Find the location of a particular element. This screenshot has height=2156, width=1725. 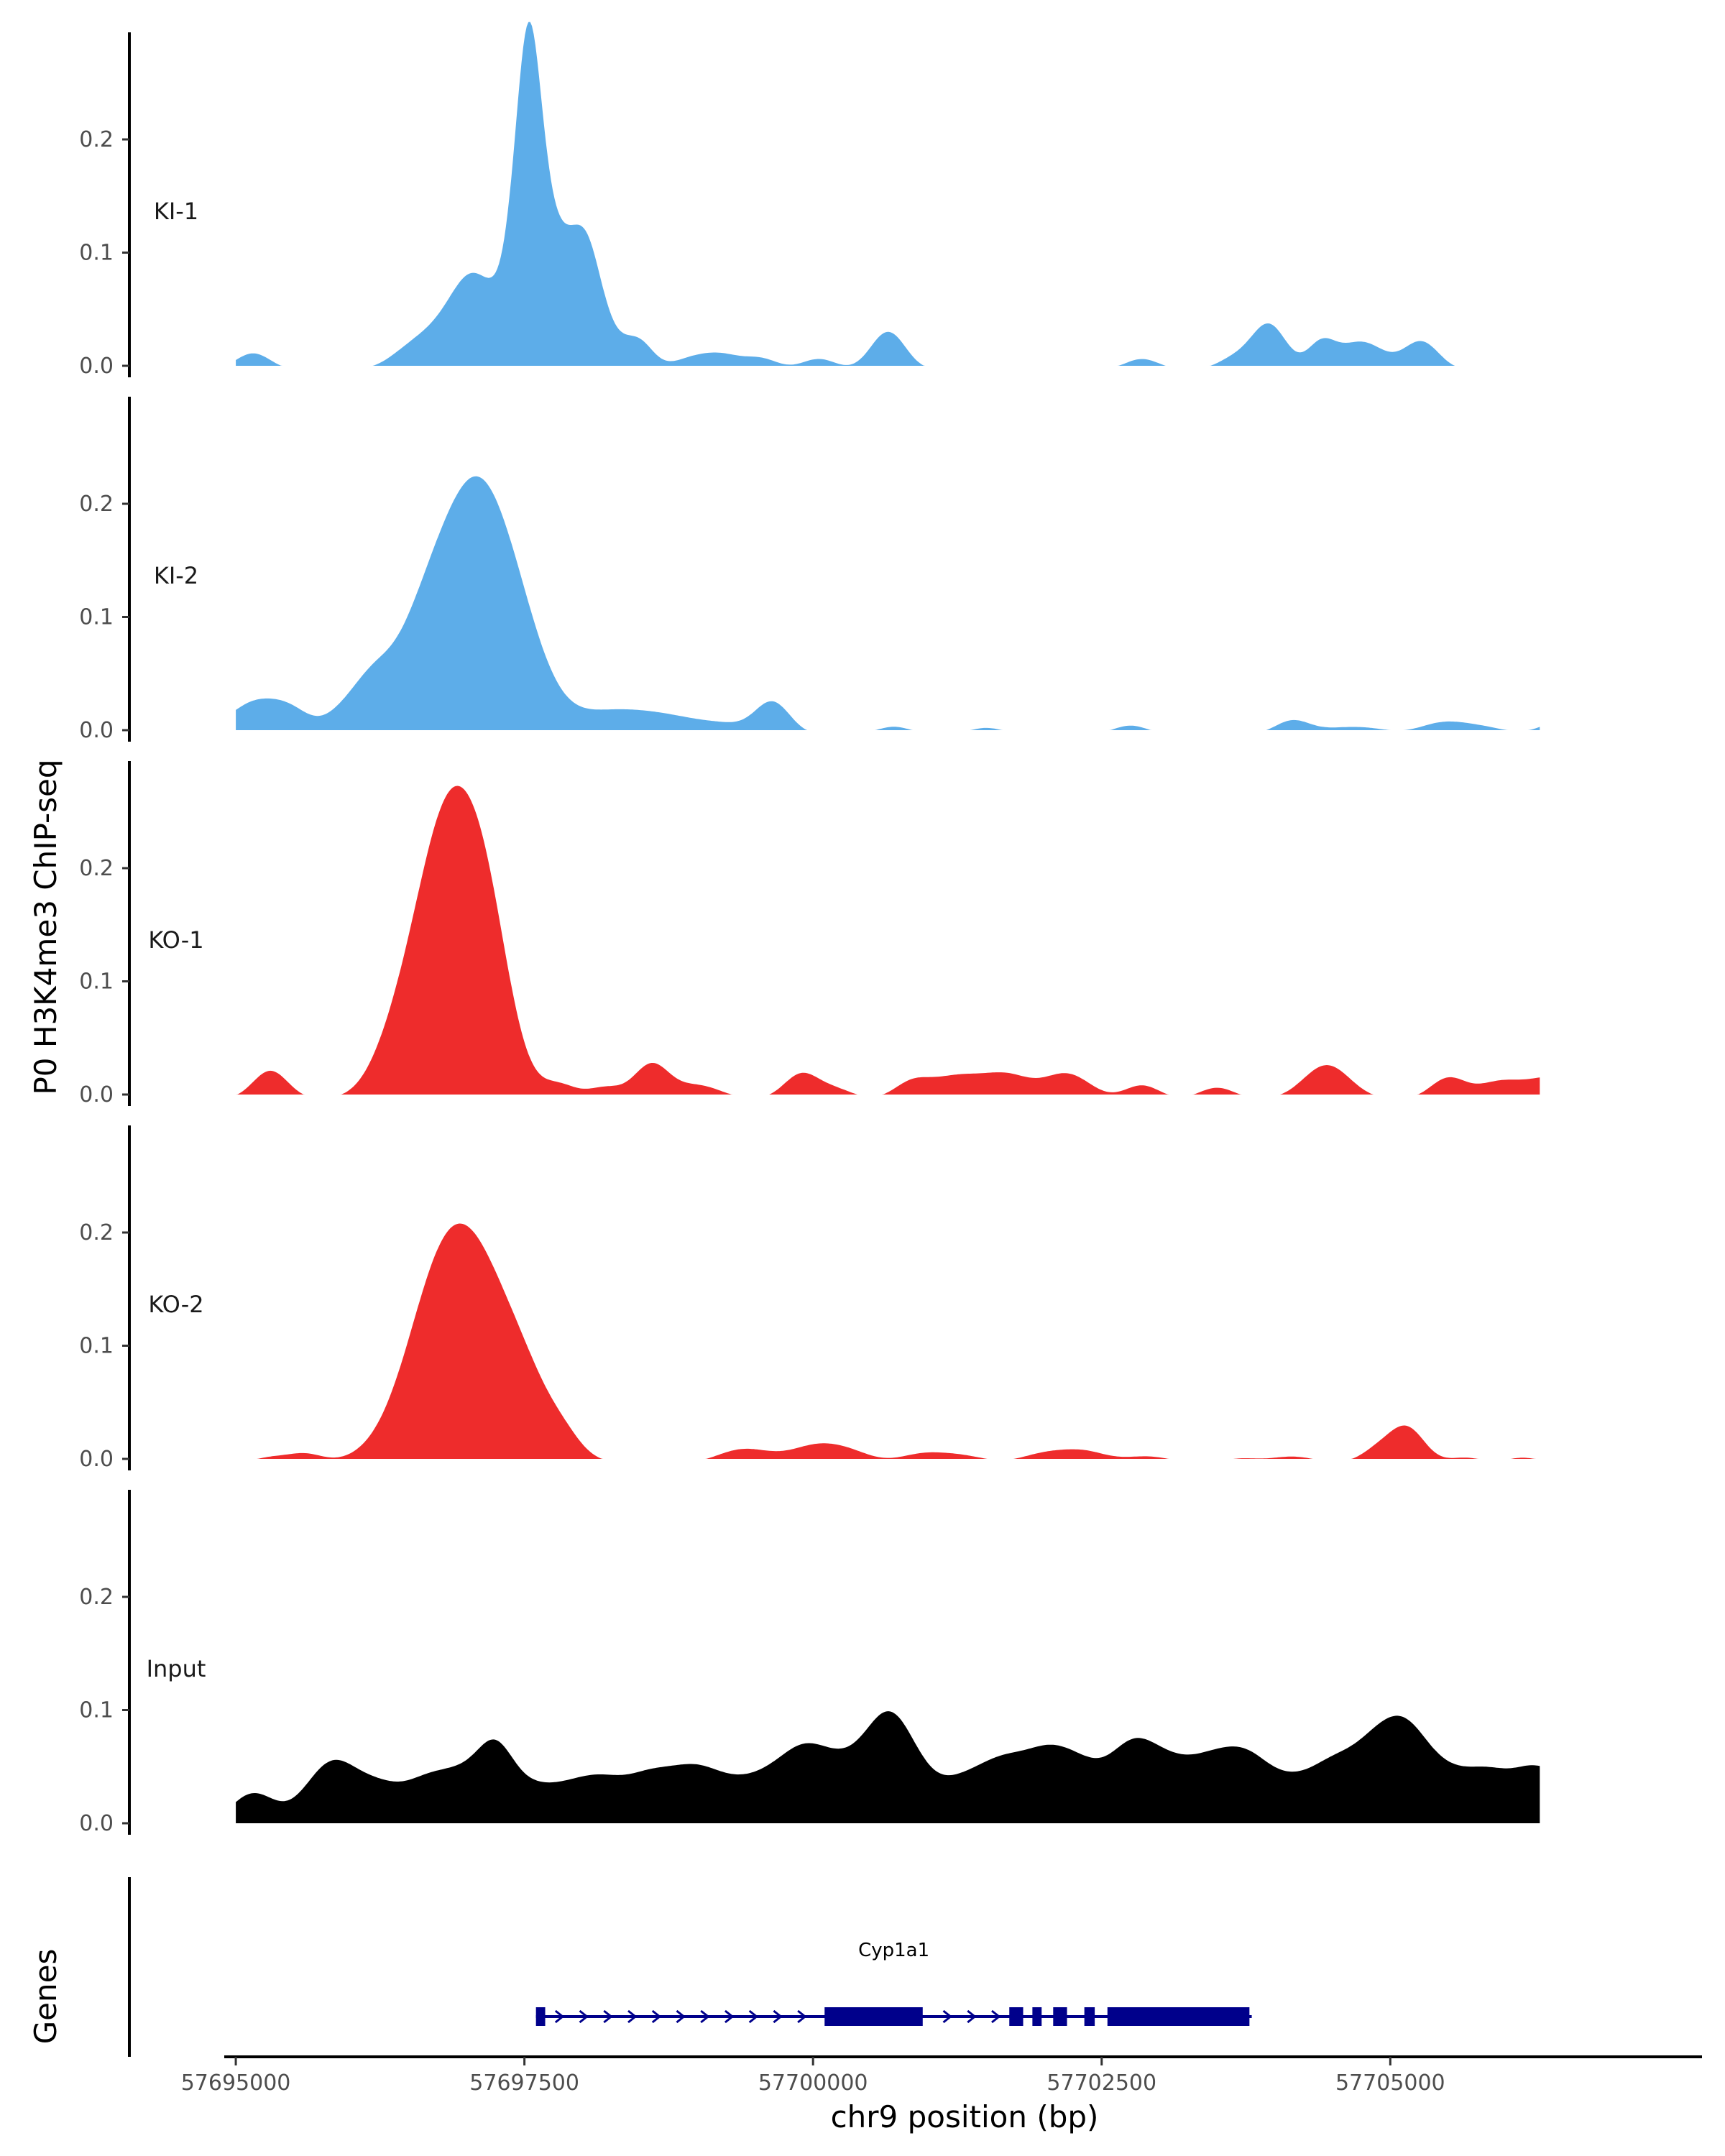

gene-panel: Cyp1a1 is located at coordinates (690, 1967).